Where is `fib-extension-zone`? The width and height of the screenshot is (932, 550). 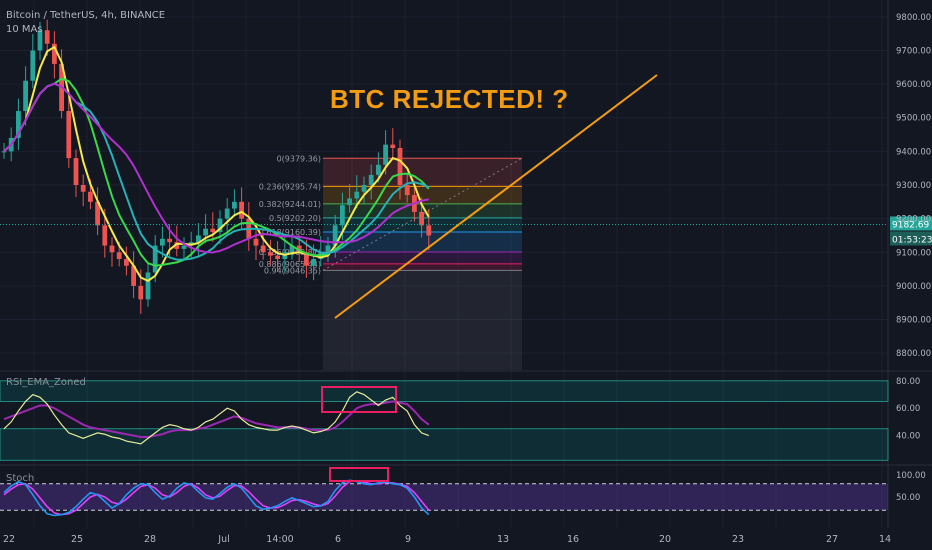 fib-extension-zone is located at coordinates (422, 320).